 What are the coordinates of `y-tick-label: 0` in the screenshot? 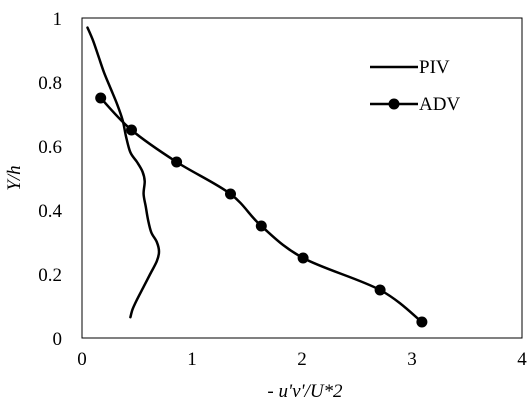 It's located at (58, 339).